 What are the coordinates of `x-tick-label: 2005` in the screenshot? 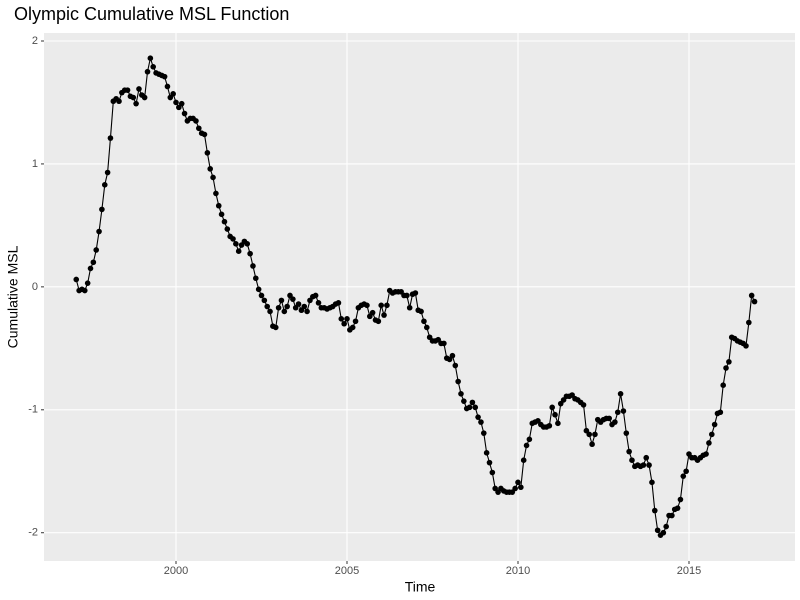 It's located at (347, 571).